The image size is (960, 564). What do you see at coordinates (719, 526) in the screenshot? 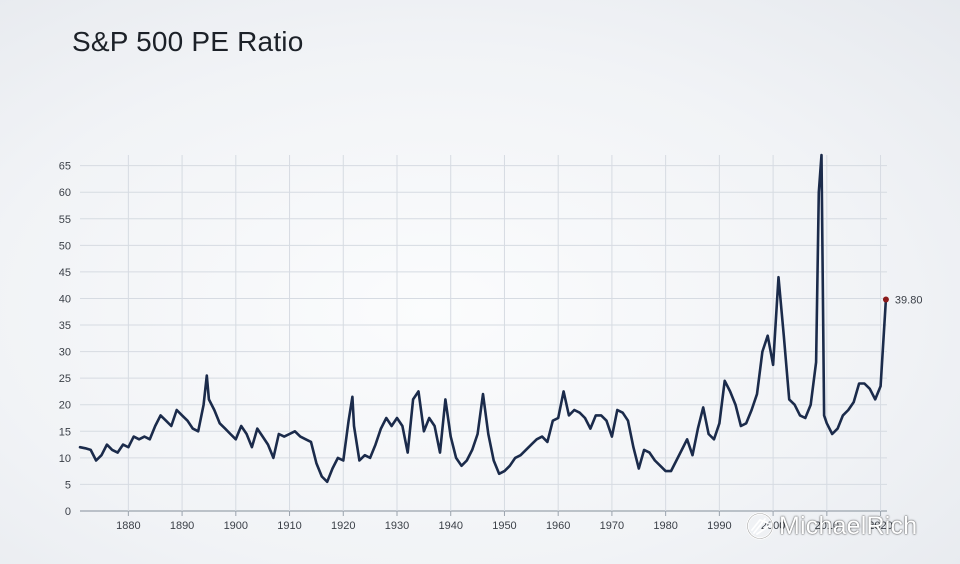
I see `x-tick-label: 1990` at bounding box center [719, 526].